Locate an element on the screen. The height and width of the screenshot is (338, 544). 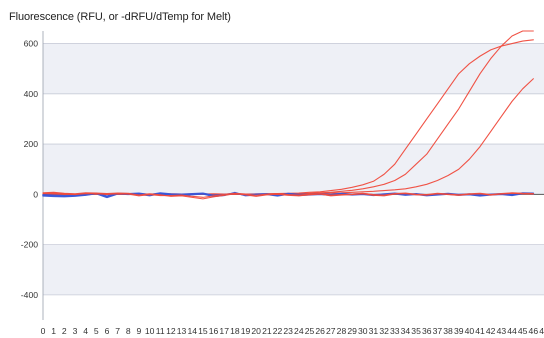
x-tick-label: 12 is located at coordinates (171, 331).